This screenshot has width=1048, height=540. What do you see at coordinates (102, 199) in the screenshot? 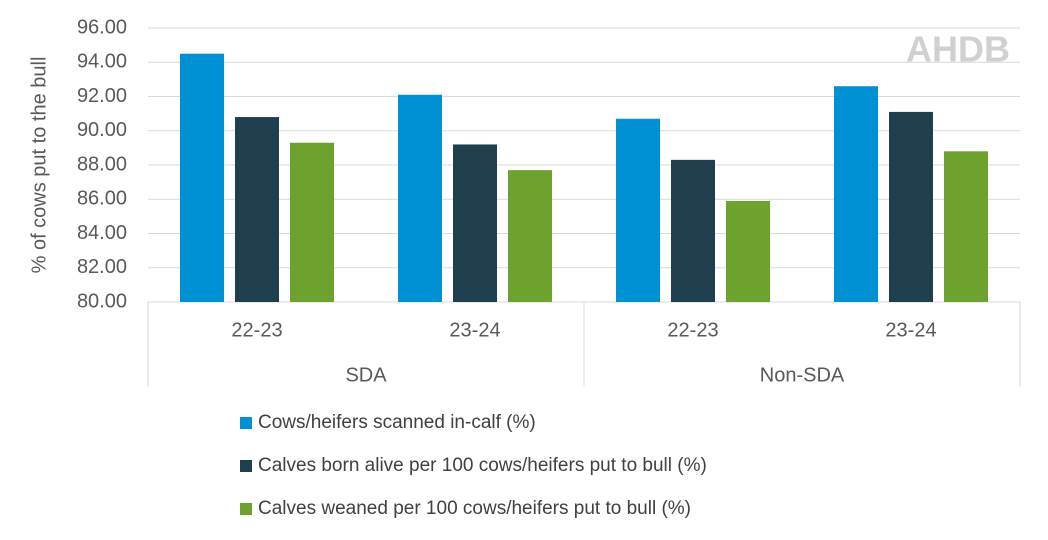
I see `y-tick-label: 86.00` at bounding box center [102, 199].